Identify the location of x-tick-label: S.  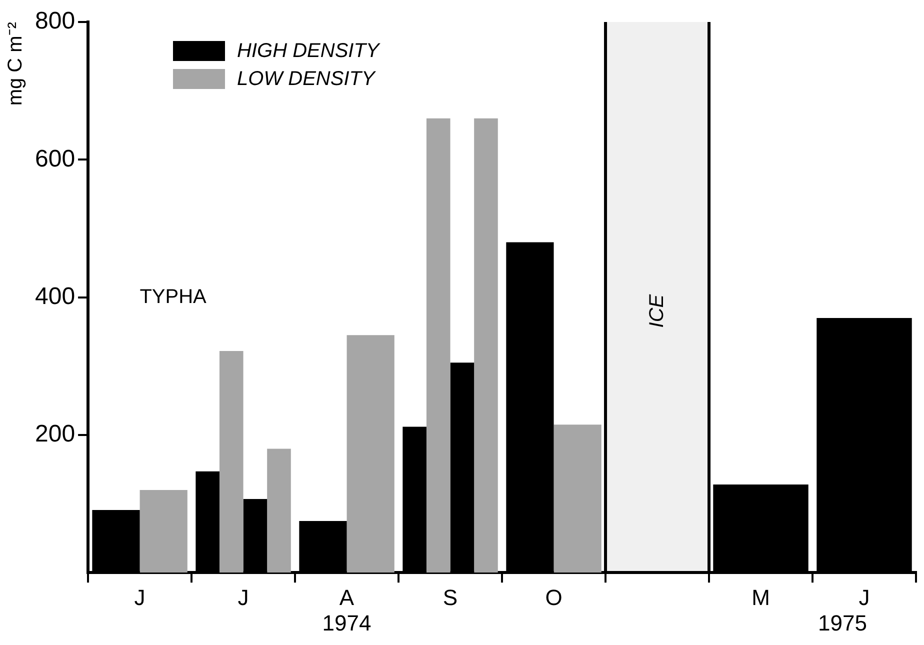
(450, 597).